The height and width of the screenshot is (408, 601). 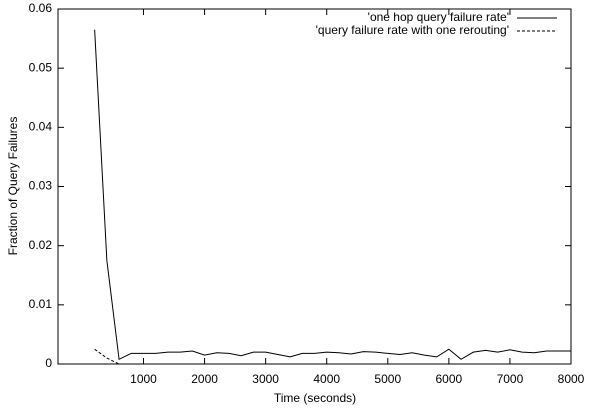 I want to click on legend-label: 'one hop query failure rate', so click(x=438, y=17).